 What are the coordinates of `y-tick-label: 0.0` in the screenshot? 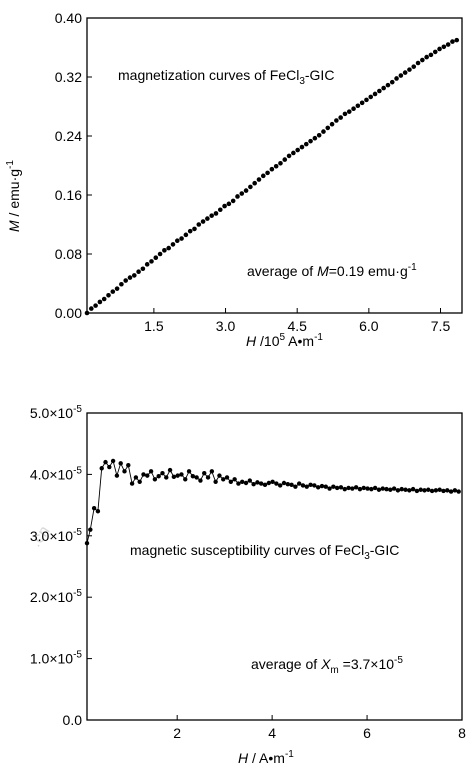 It's located at (73, 720).